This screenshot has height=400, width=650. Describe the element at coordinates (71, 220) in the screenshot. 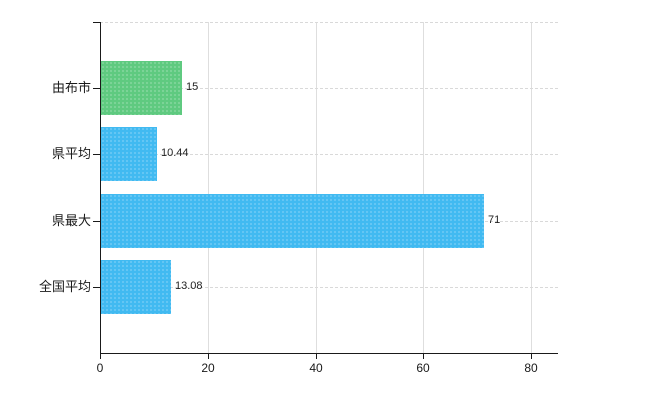

I see `category-label: 県最大` at that location.